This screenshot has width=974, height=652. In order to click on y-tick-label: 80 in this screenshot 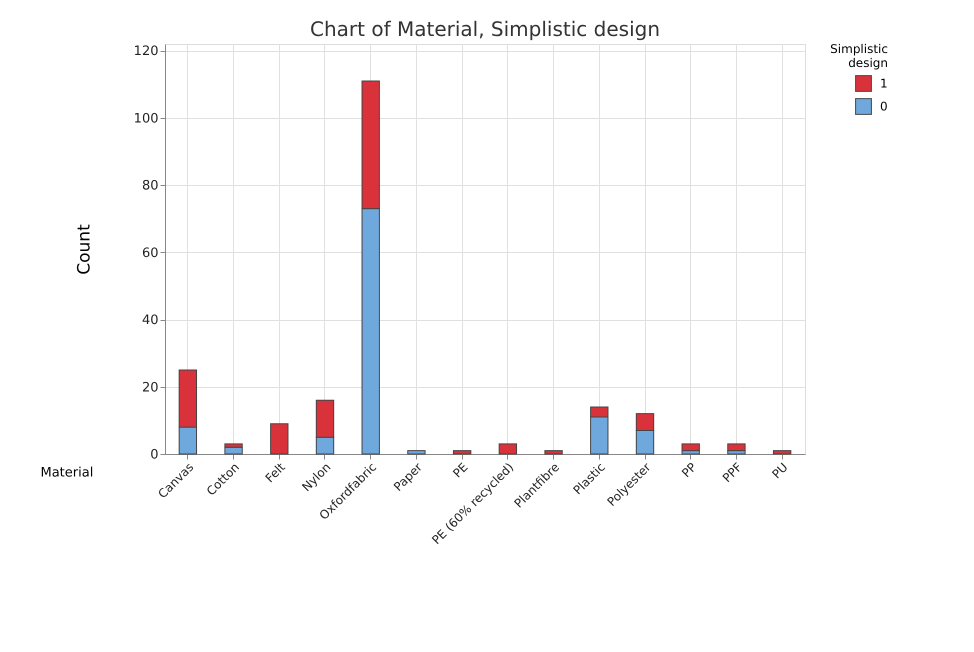, I will do `click(150, 186)`.